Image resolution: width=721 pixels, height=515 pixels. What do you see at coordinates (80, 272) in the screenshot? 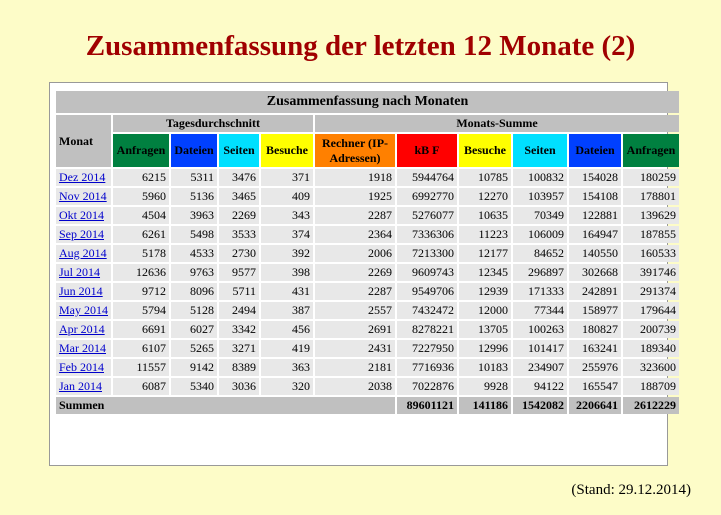
I see `month-link: Jul 2014` at bounding box center [80, 272].